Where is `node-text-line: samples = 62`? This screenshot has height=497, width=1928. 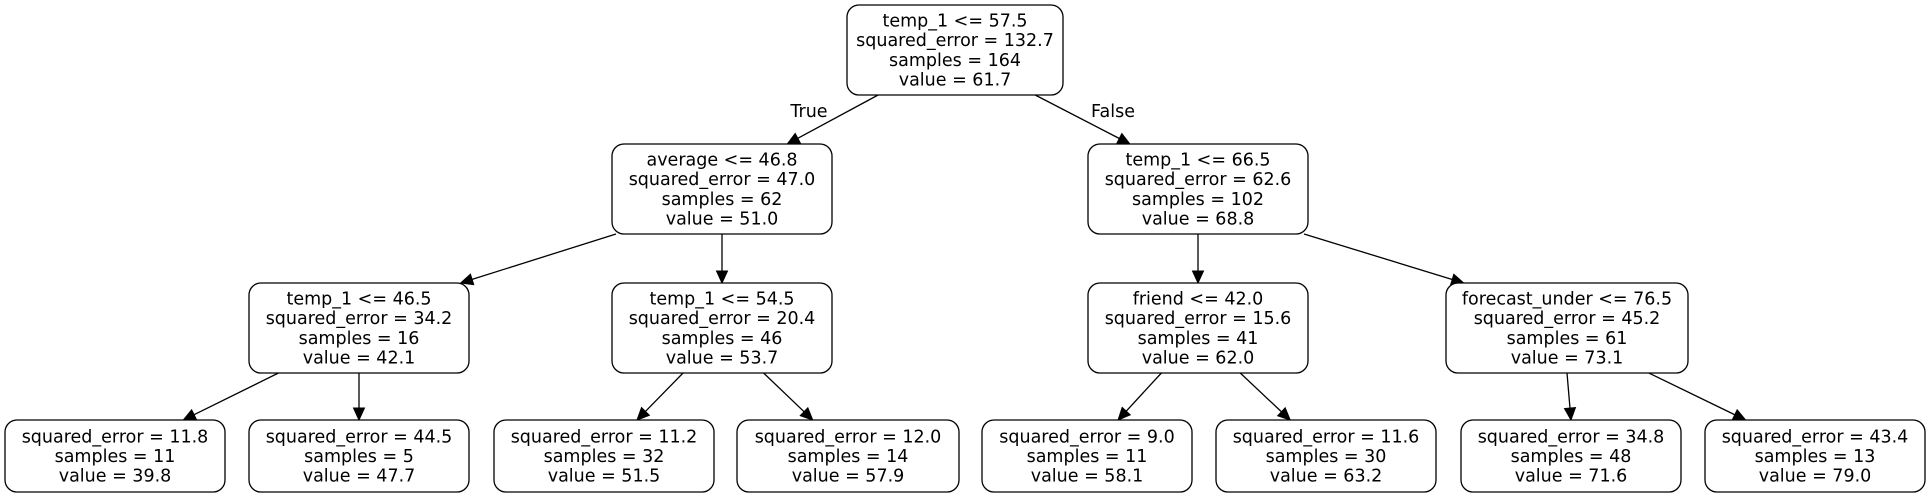 node-text-line: samples = 62 is located at coordinates (722, 200).